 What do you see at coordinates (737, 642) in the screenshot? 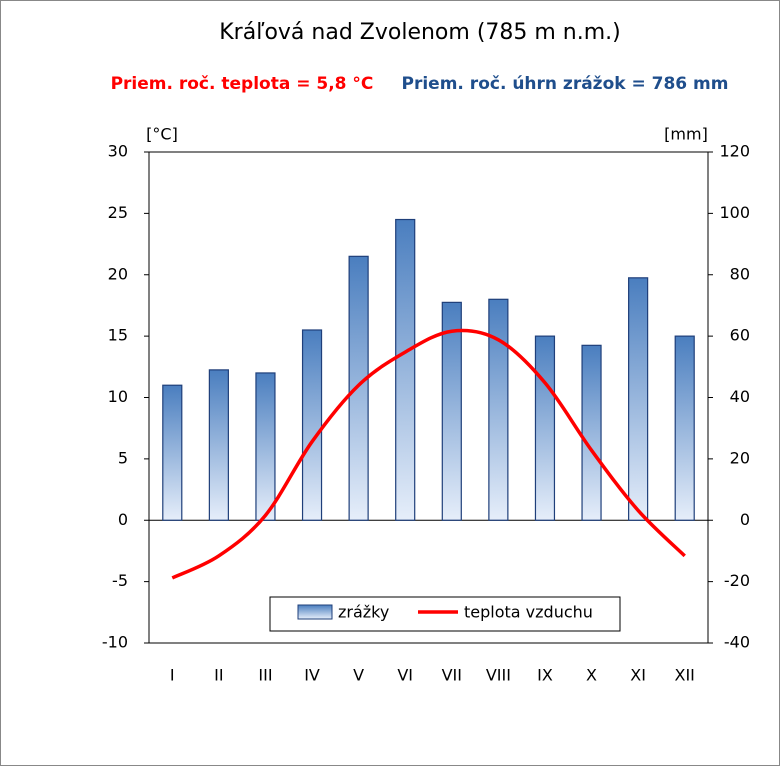
I see `y2-tick-label: -40` at bounding box center [737, 642].